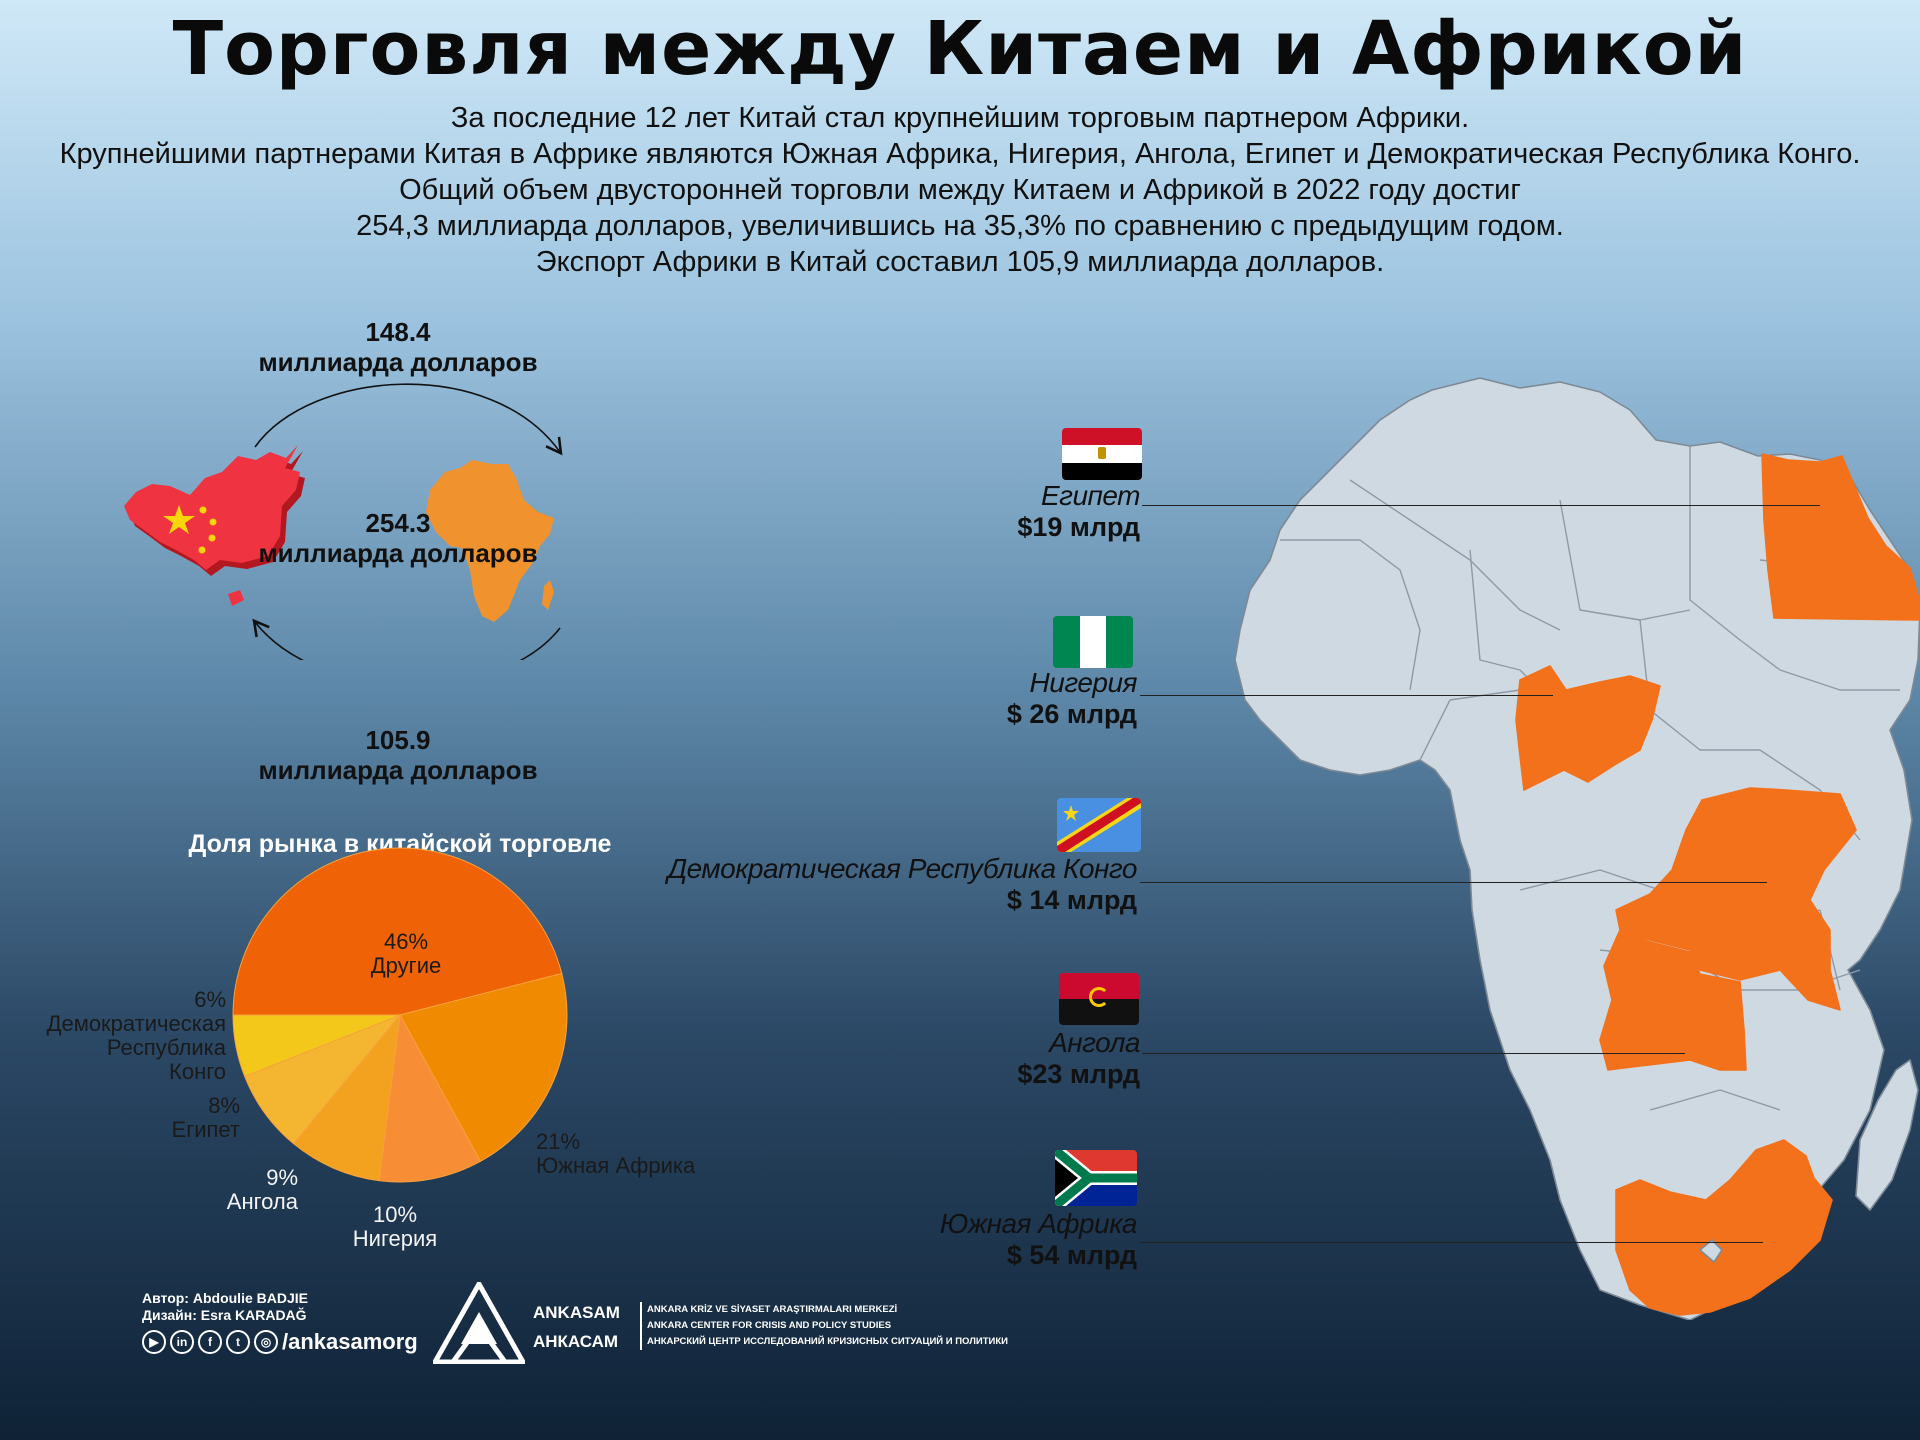 The width and height of the screenshot is (1920, 1440). Describe the element at coordinates (350, 1341) in the screenshot. I see `social-handle: /ankasamorg` at that location.